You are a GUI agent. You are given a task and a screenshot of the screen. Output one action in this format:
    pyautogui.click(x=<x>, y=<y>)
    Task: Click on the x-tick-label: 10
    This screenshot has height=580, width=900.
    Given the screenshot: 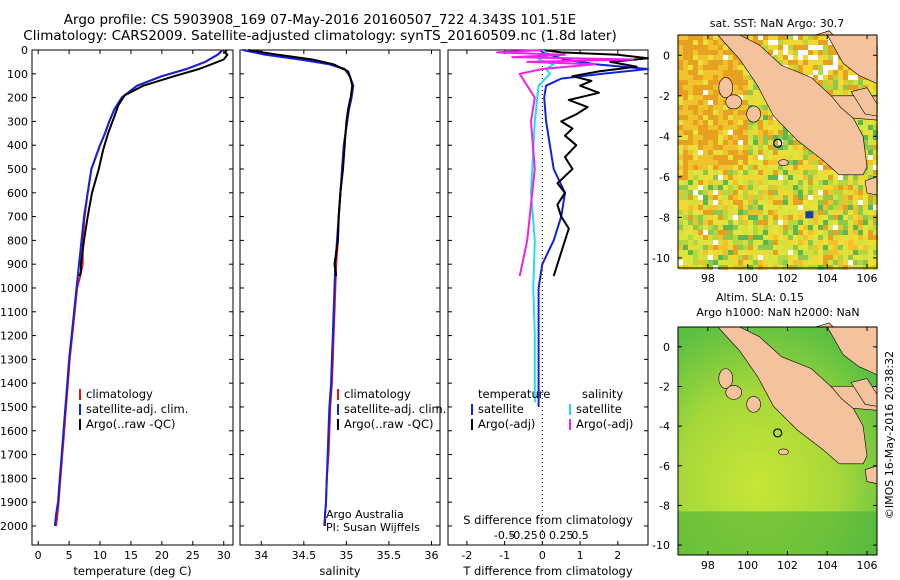 What is the action you would take?
    pyautogui.click(x=100, y=555)
    